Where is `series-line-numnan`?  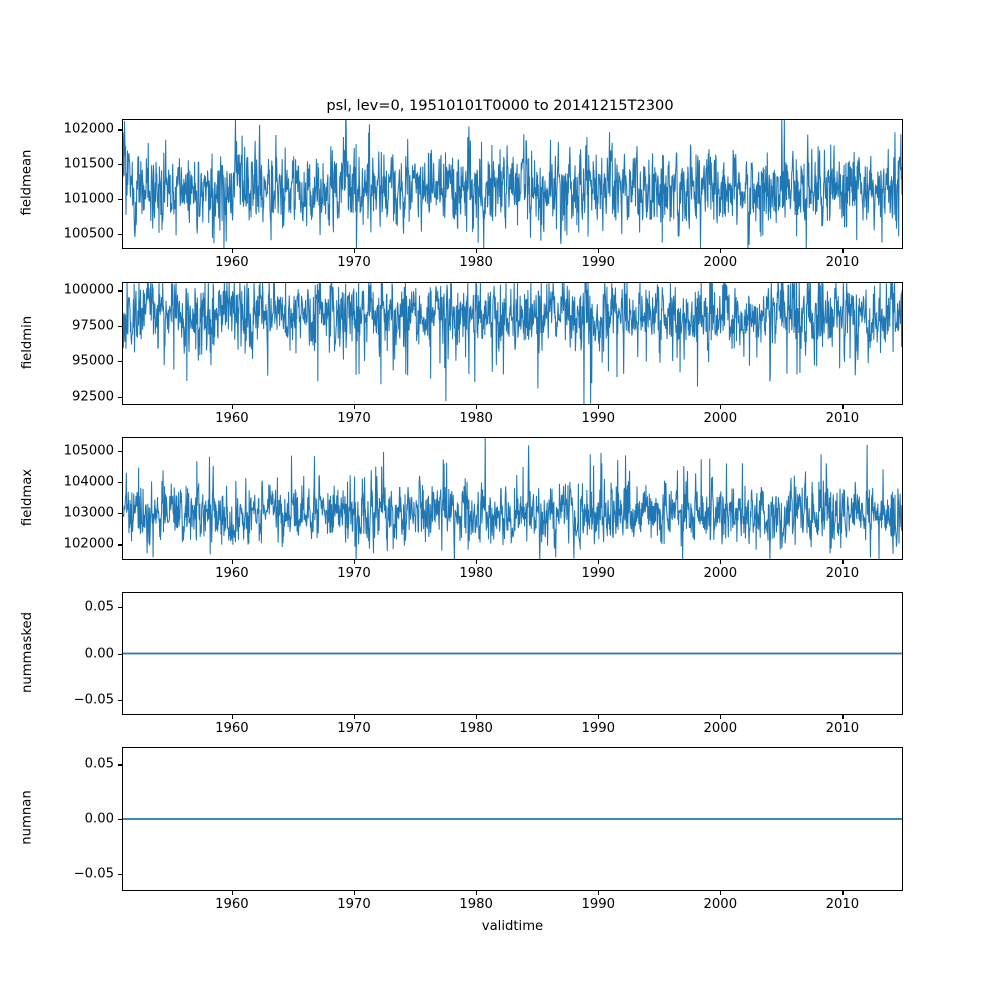
series-line-numnan is located at coordinates (512, 819).